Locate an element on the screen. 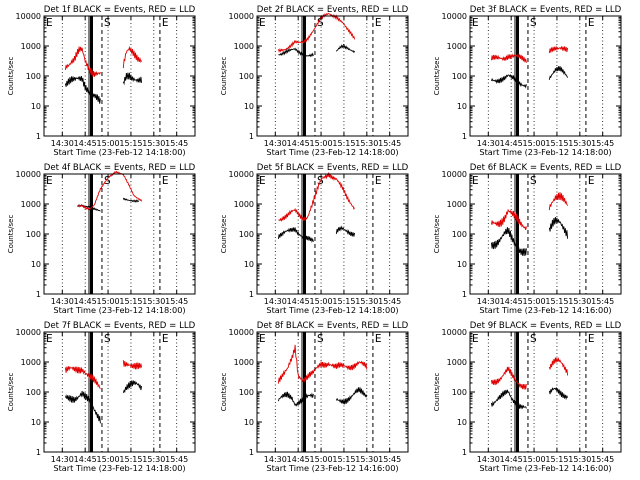 The image size is (640, 480). panel-title: Det 7f BLACK = Events, RED = LLD is located at coordinates (120, 326).